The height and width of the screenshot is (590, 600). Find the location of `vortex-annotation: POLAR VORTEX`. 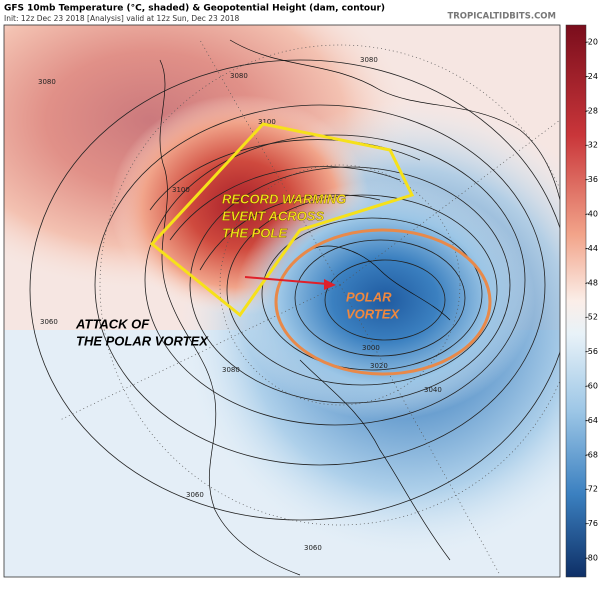

vortex-annotation: POLAR VORTEX is located at coordinates (373, 305).